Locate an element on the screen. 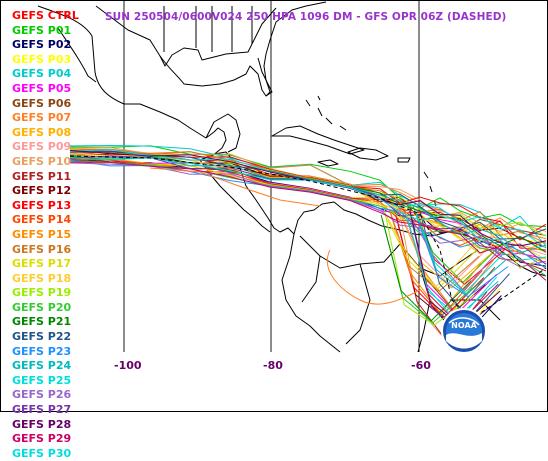 This screenshot has width=548, height=461. logo-text: NOAA is located at coordinates (464, 325).